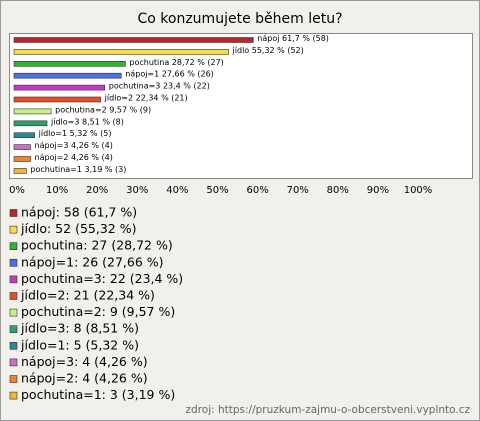  What do you see at coordinates (378, 190) in the screenshot?
I see `x-tick-label: 90%` at bounding box center [378, 190].